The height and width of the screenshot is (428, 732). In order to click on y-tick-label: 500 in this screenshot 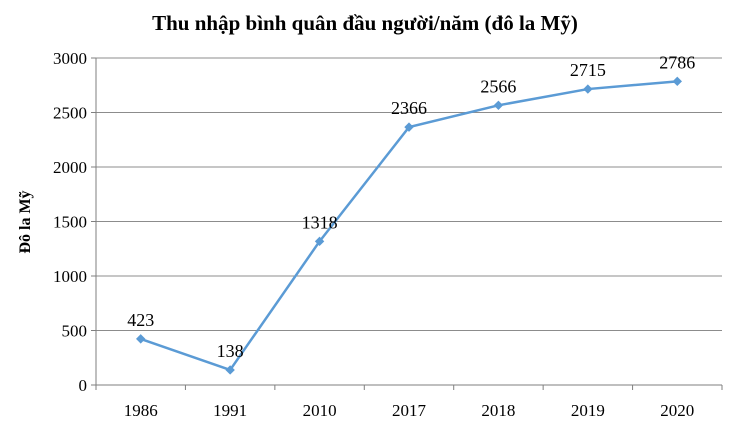, I will do `click(75, 331)`.